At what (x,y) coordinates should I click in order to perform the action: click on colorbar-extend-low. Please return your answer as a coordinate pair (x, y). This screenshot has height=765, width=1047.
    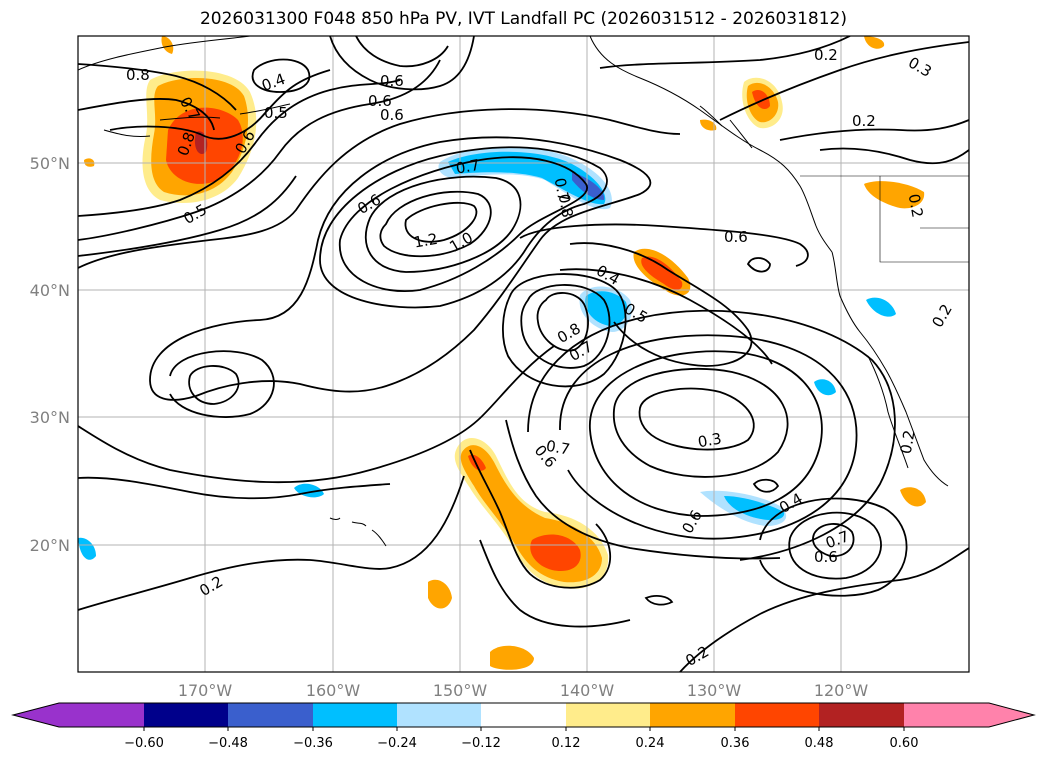
    Looking at the image, I should click on (36, 715).